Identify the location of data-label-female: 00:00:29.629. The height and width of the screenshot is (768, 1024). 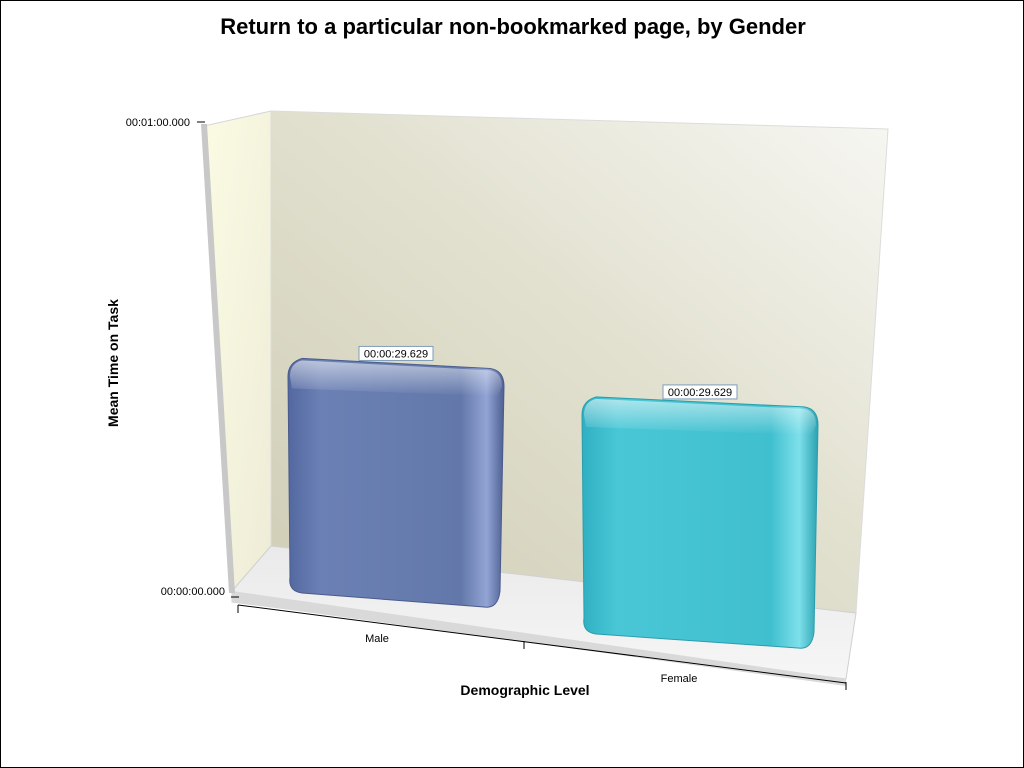
(700, 393).